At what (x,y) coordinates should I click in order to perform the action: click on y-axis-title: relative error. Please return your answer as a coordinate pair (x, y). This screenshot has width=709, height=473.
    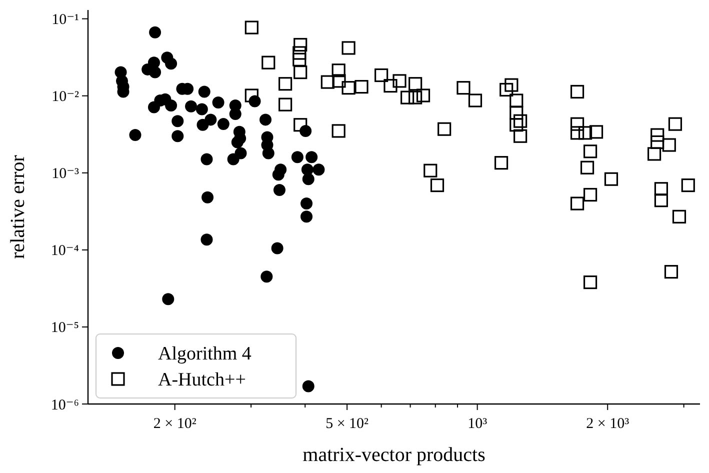
    Looking at the image, I should click on (18, 206).